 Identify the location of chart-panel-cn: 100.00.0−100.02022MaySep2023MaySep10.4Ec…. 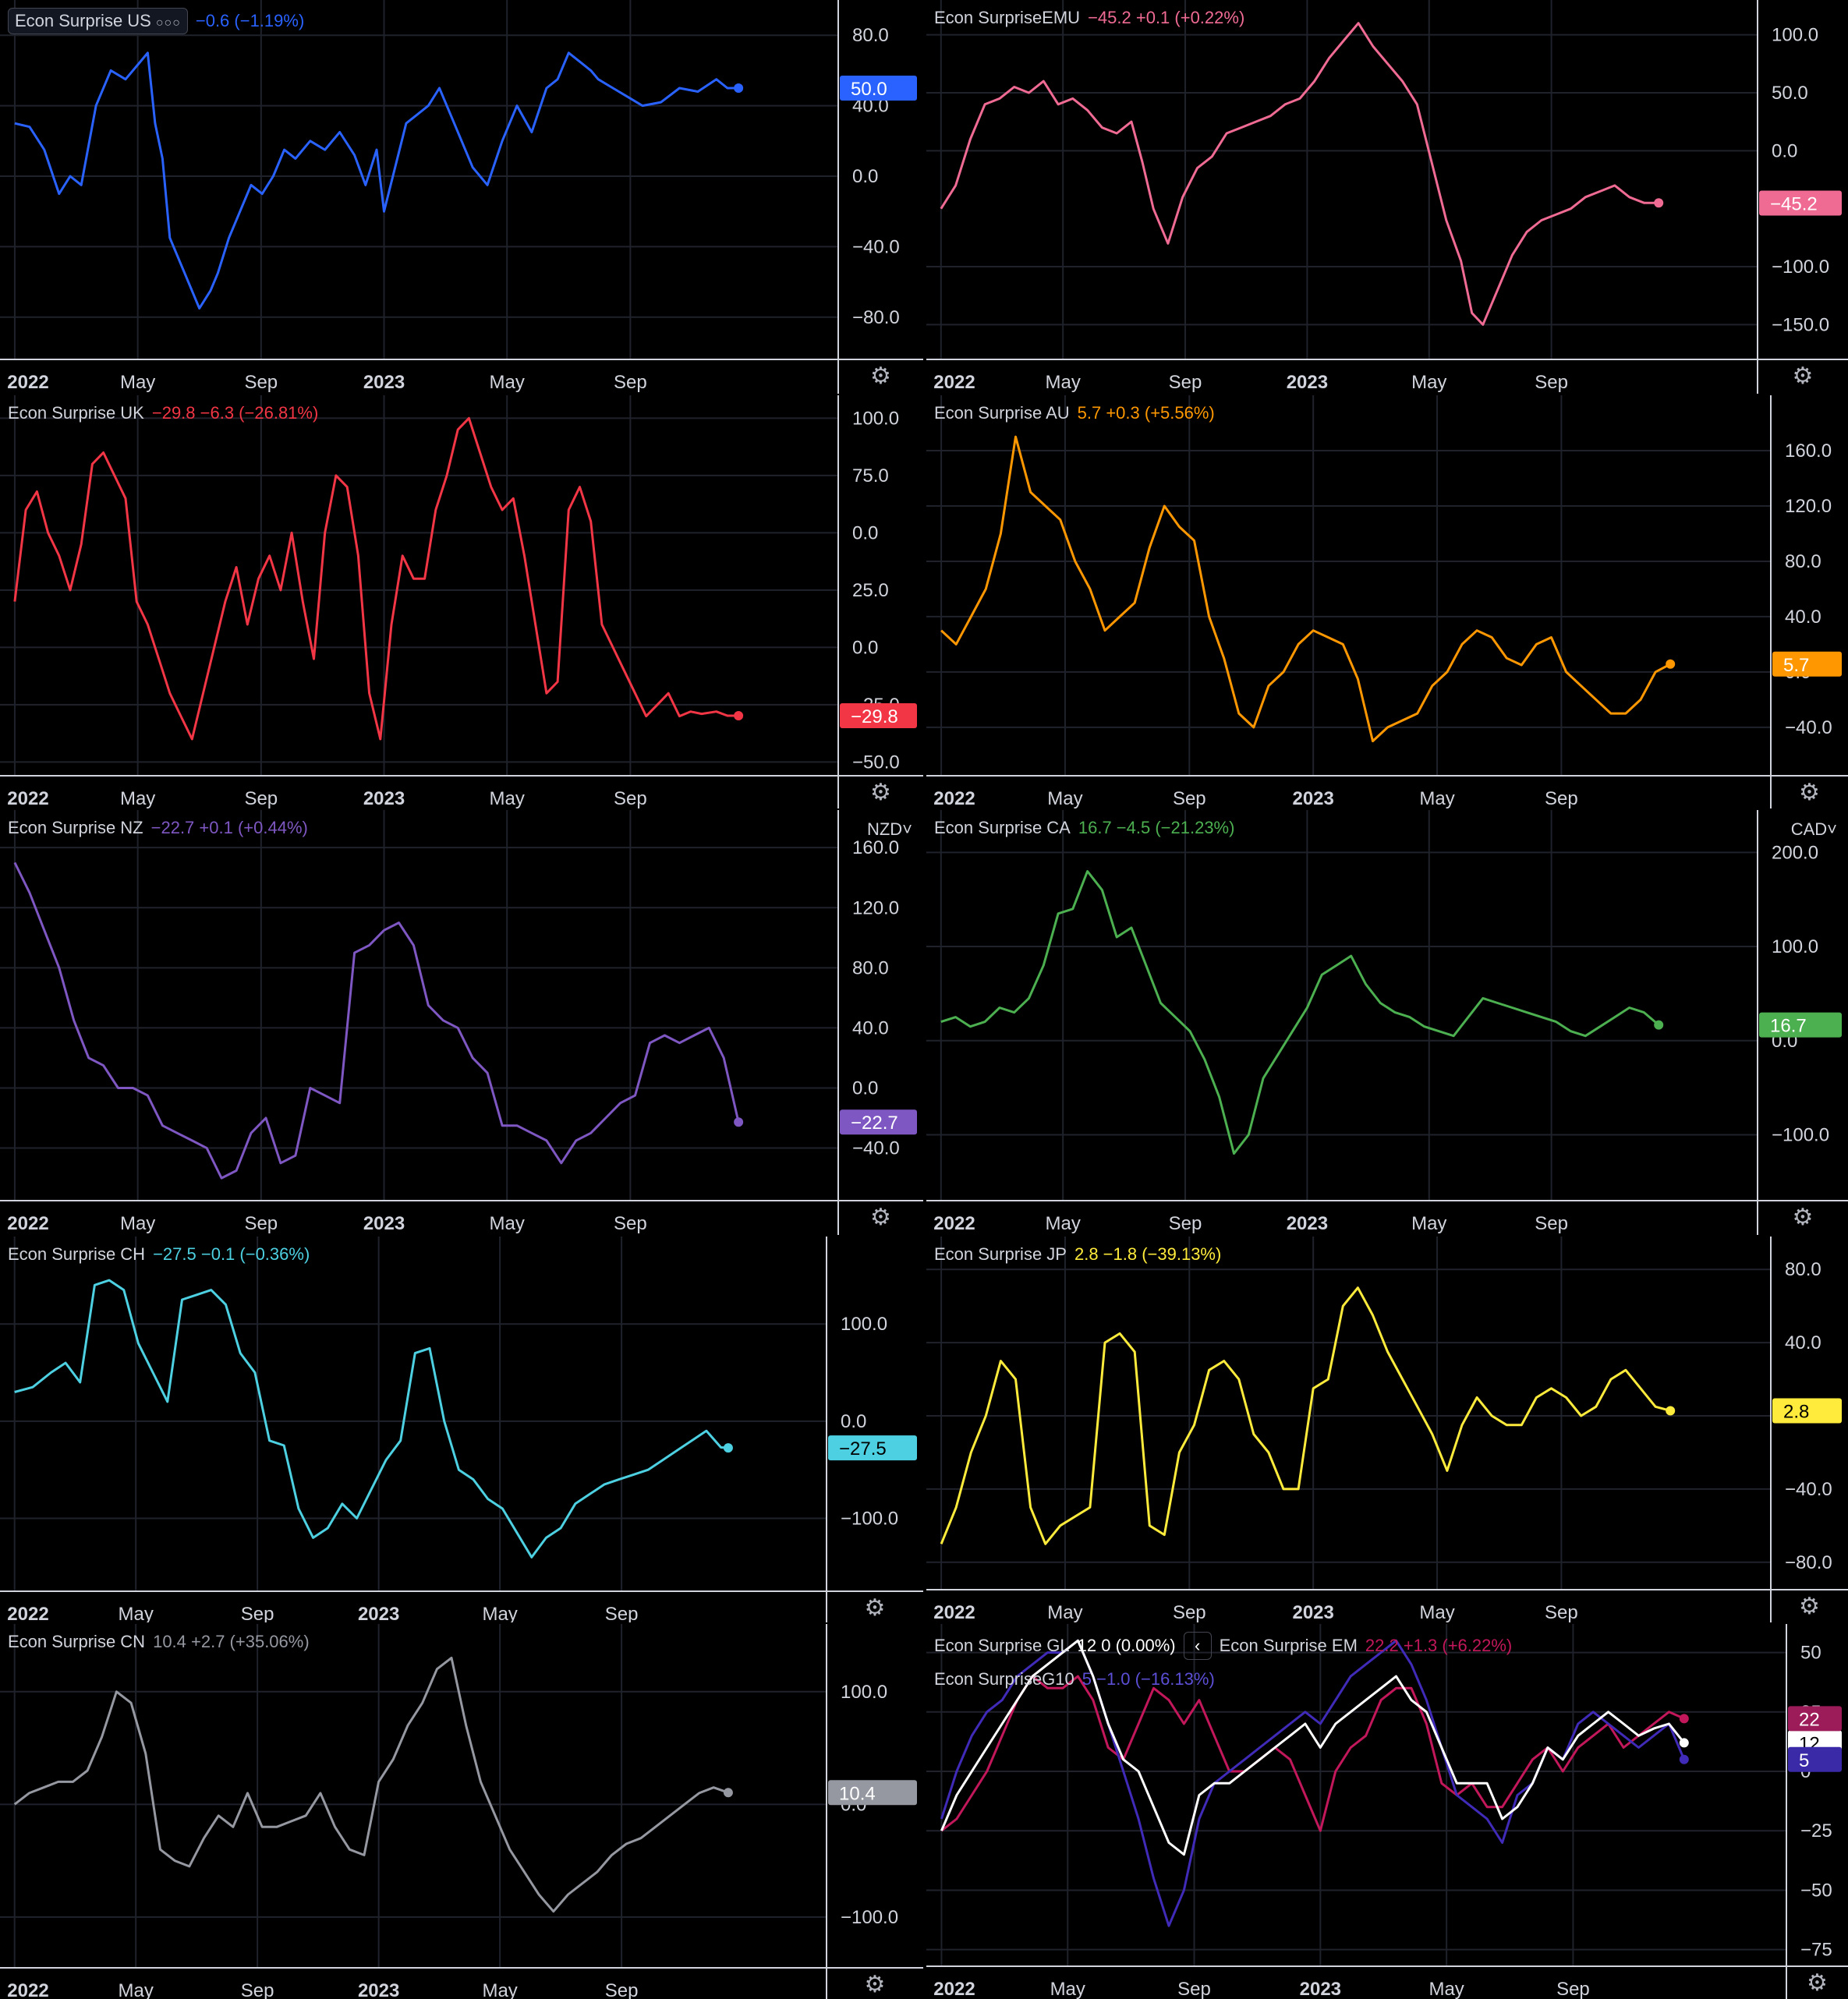
(461, 1811).